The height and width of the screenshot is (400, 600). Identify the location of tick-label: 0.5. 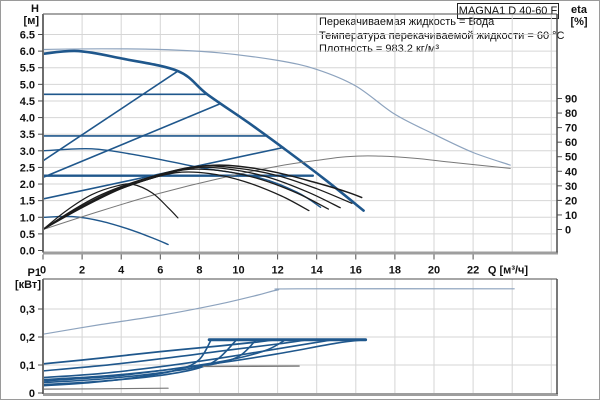
(27, 235).